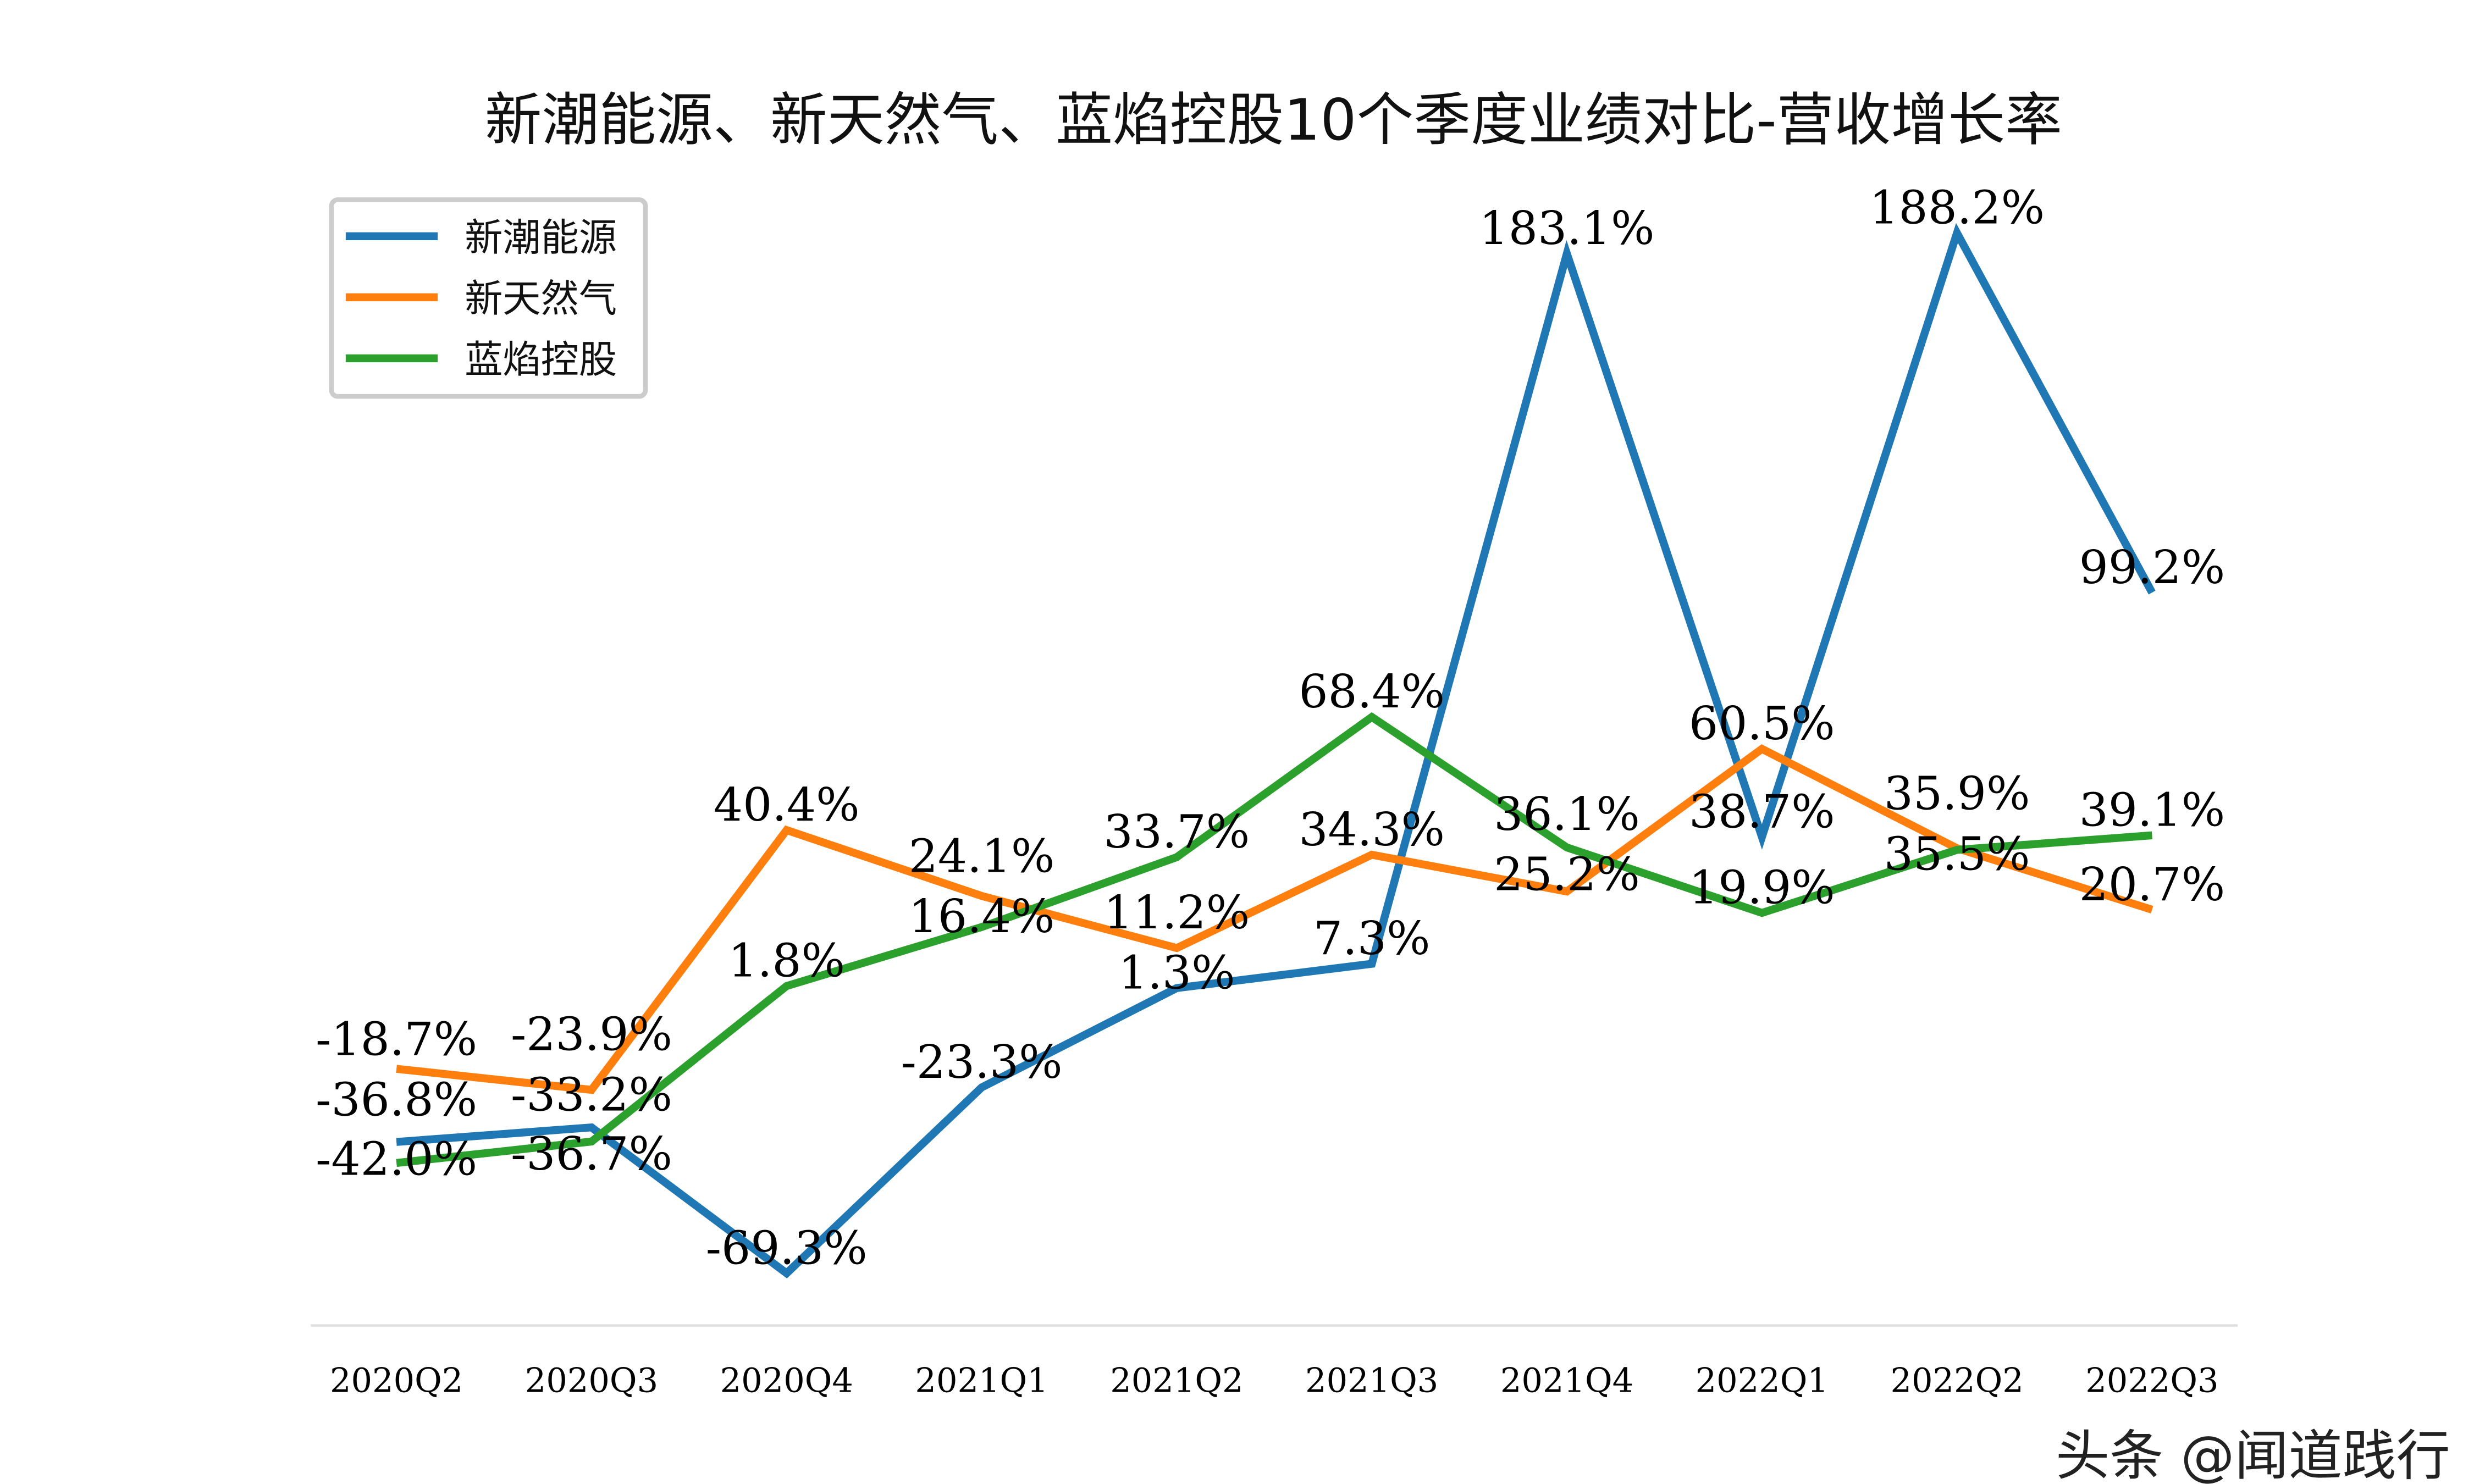 The width and height of the screenshot is (2474, 1484). Describe the element at coordinates (1957, 854) in the screenshot. I see `data-label: 35.5%` at that location.